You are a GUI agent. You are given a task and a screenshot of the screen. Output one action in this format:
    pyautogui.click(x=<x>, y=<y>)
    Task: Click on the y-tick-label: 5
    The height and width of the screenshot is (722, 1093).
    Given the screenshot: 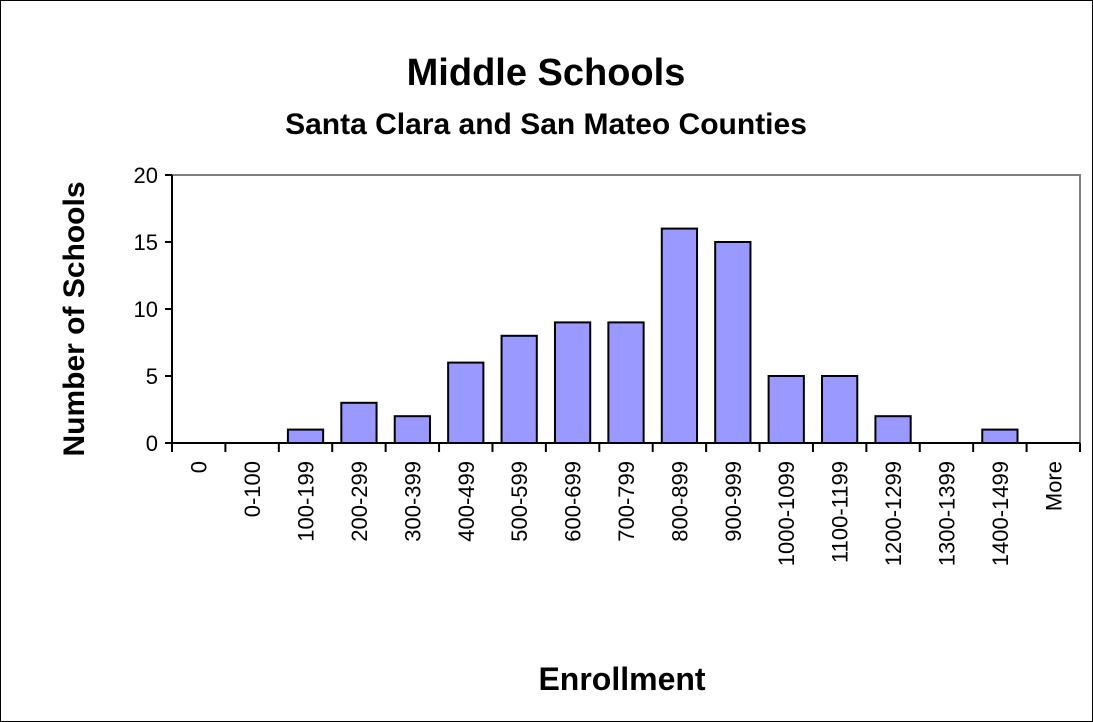 What is the action you would take?
    pyautogui.click(x=152, y=376)
    